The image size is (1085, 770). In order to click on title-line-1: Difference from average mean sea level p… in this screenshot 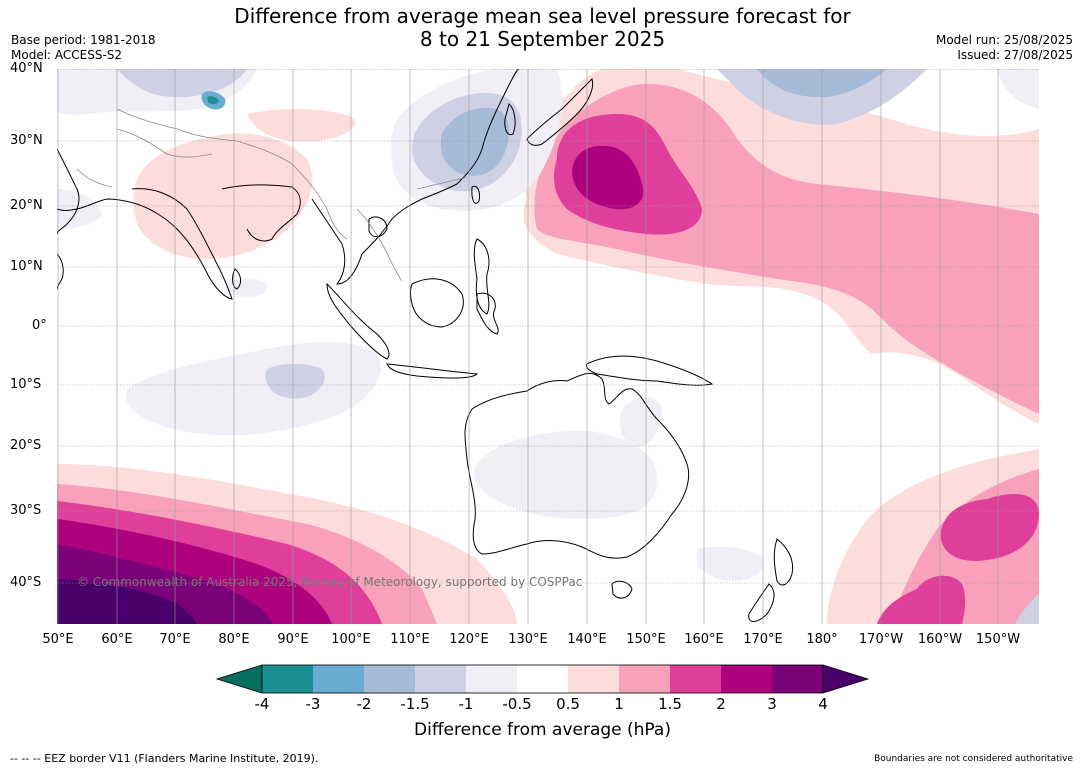, I will do `click(542, 16)`.